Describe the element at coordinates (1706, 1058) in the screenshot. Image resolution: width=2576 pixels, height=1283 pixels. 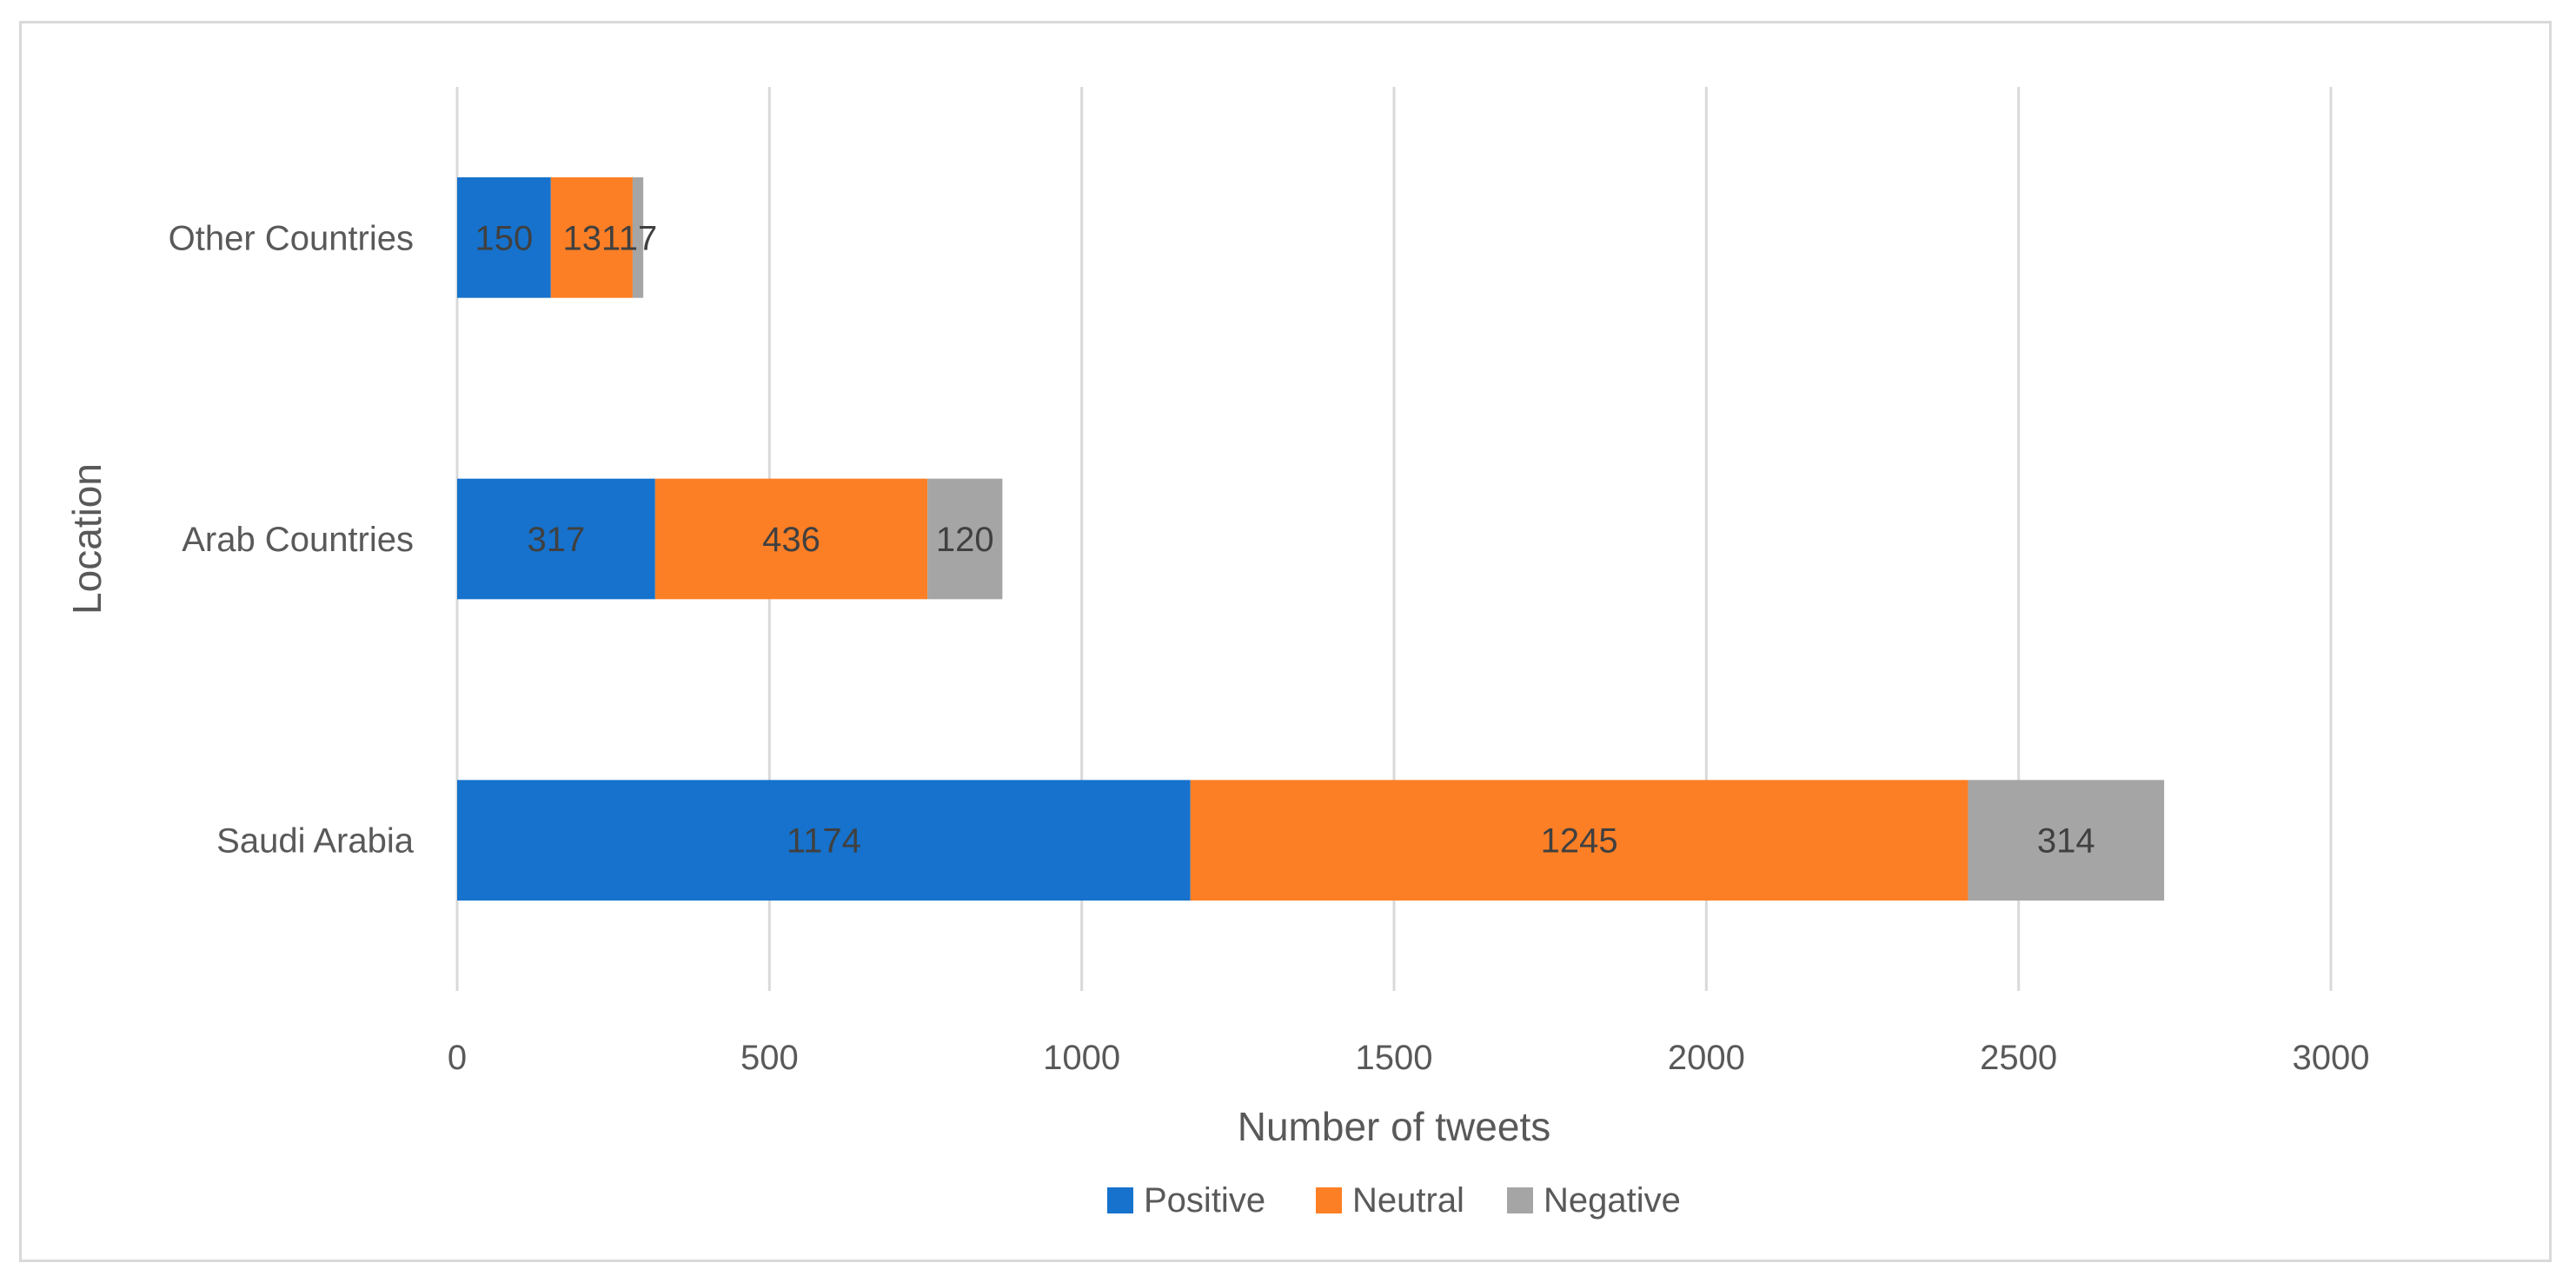
I see `x-tick-label: 2000` at that location.